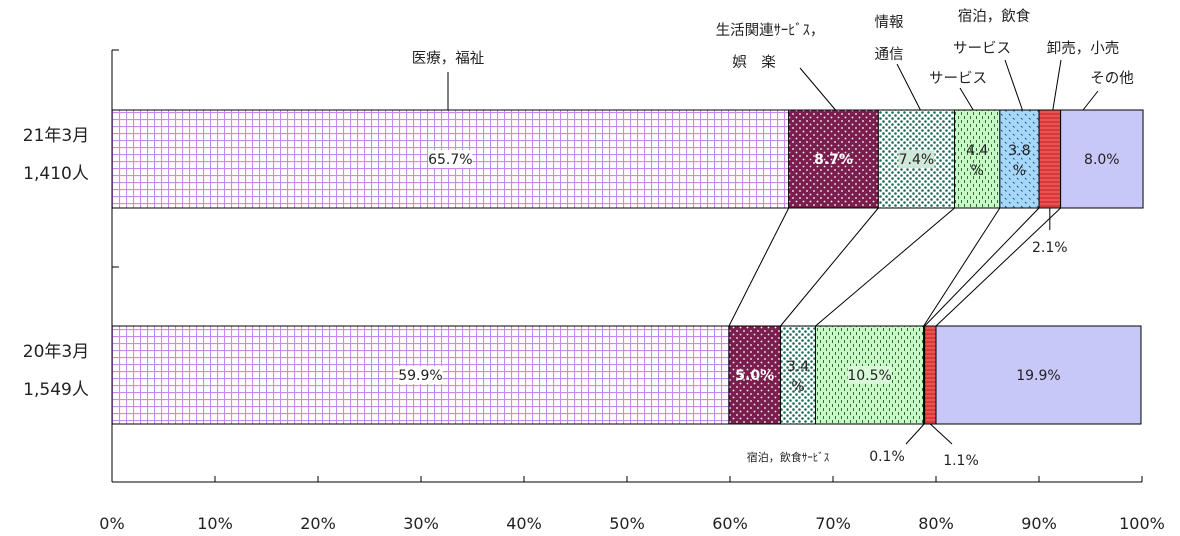 The image size is (1180, 536). What do you see at coordinates (1057, 85) in the screenshot?
I see `leader-line-oroshi` at bounding box center [1057, 85].